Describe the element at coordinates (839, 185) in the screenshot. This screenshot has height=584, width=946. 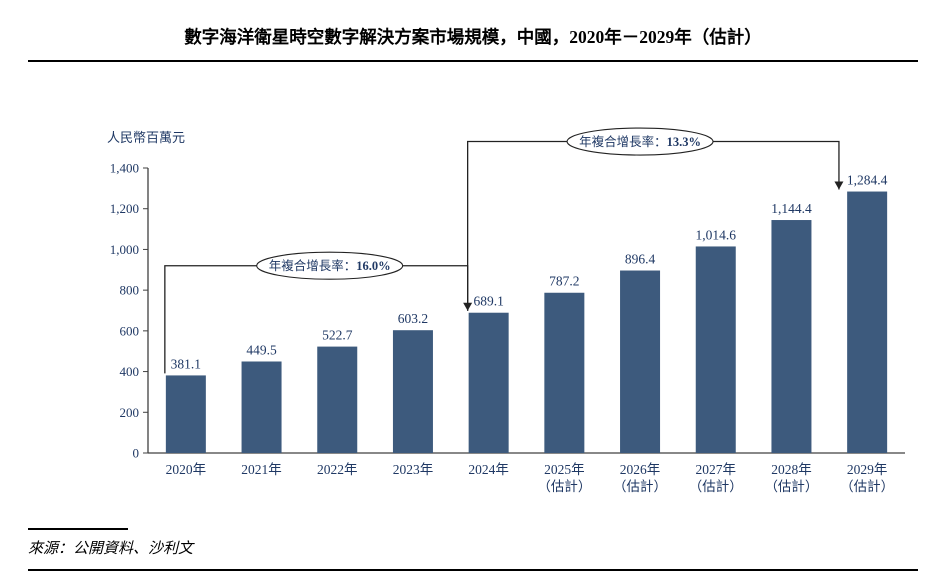
I see `cagr-arrowhead` at that location.